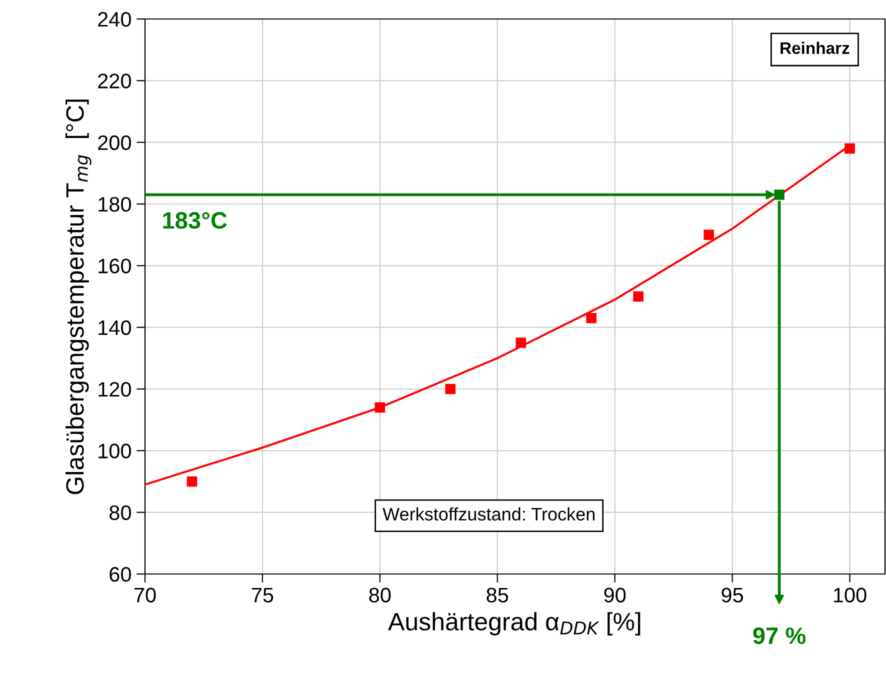  Describe the element at coordinates (114, 204) in the screenshot. I see `y-tick-label: 180` at that location.